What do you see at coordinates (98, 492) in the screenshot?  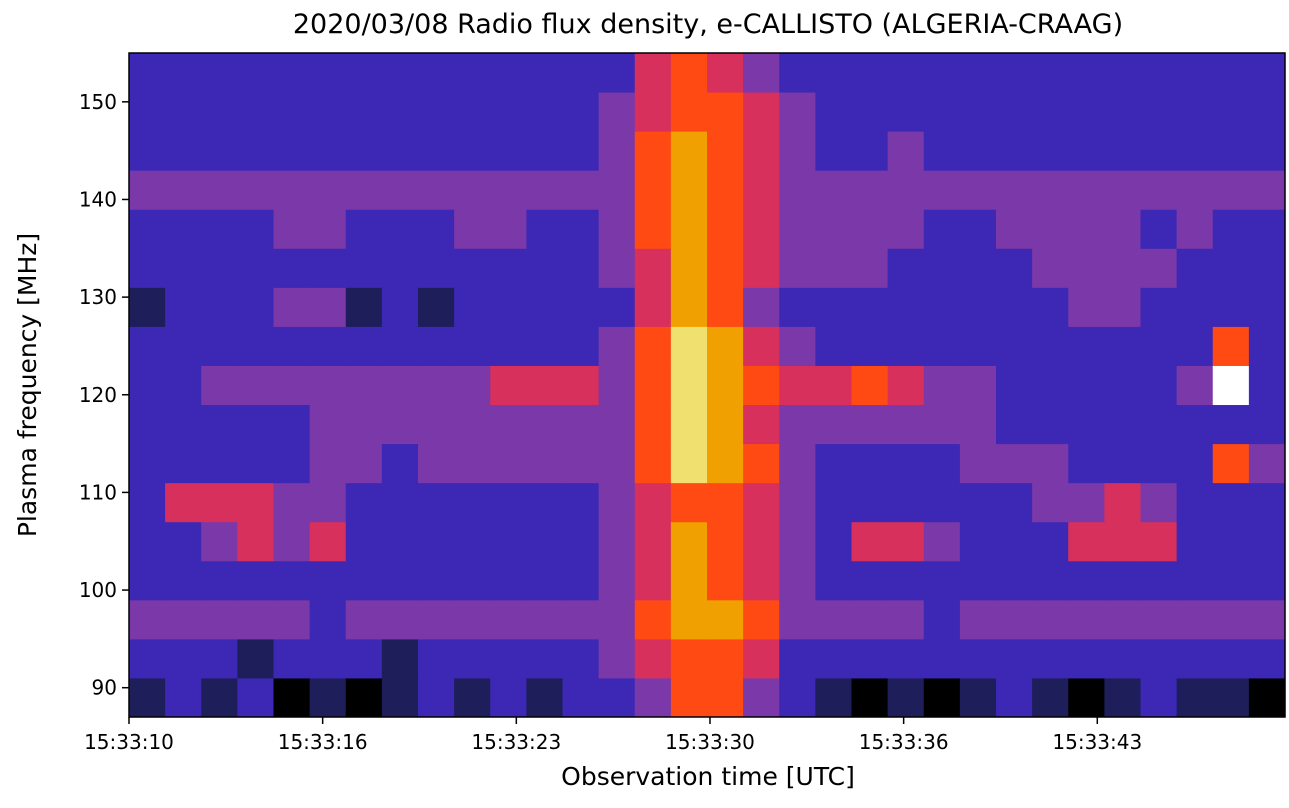 I see `y-tick-label: 110` at bounding box center [98, 492].